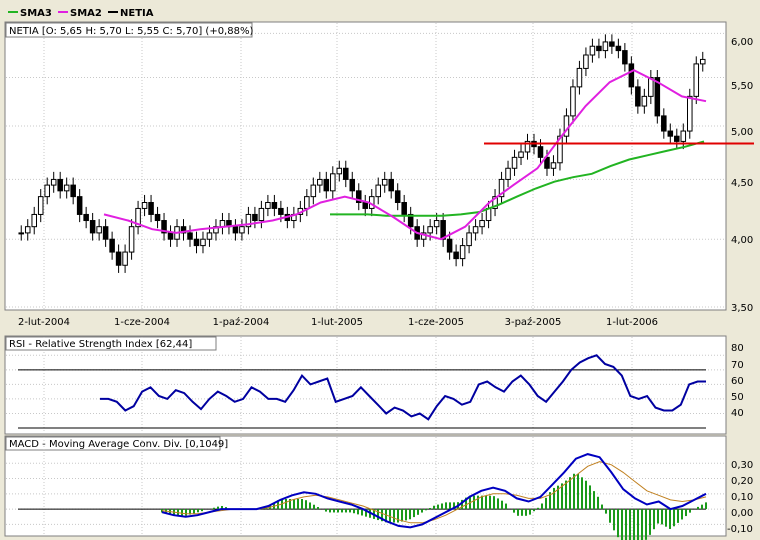 The image size is (760, 540). What do you see at coordinates (337, 322) in the screenshot?
I see `x-tick-label: 1-lut-2005` at bounding box center [337, 322].